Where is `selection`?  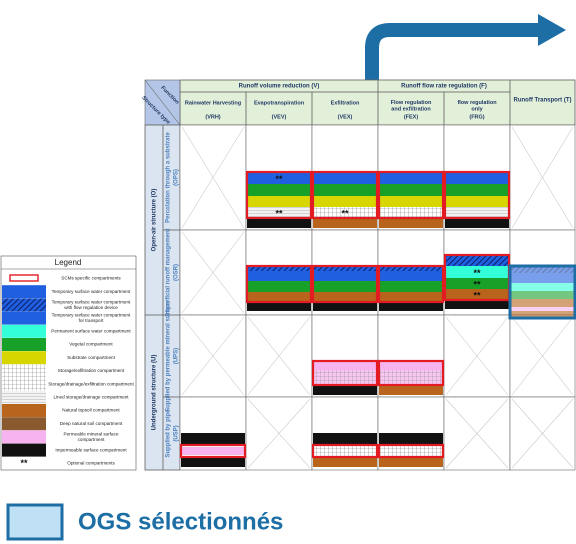 selection is located at coordinates (542, 292).